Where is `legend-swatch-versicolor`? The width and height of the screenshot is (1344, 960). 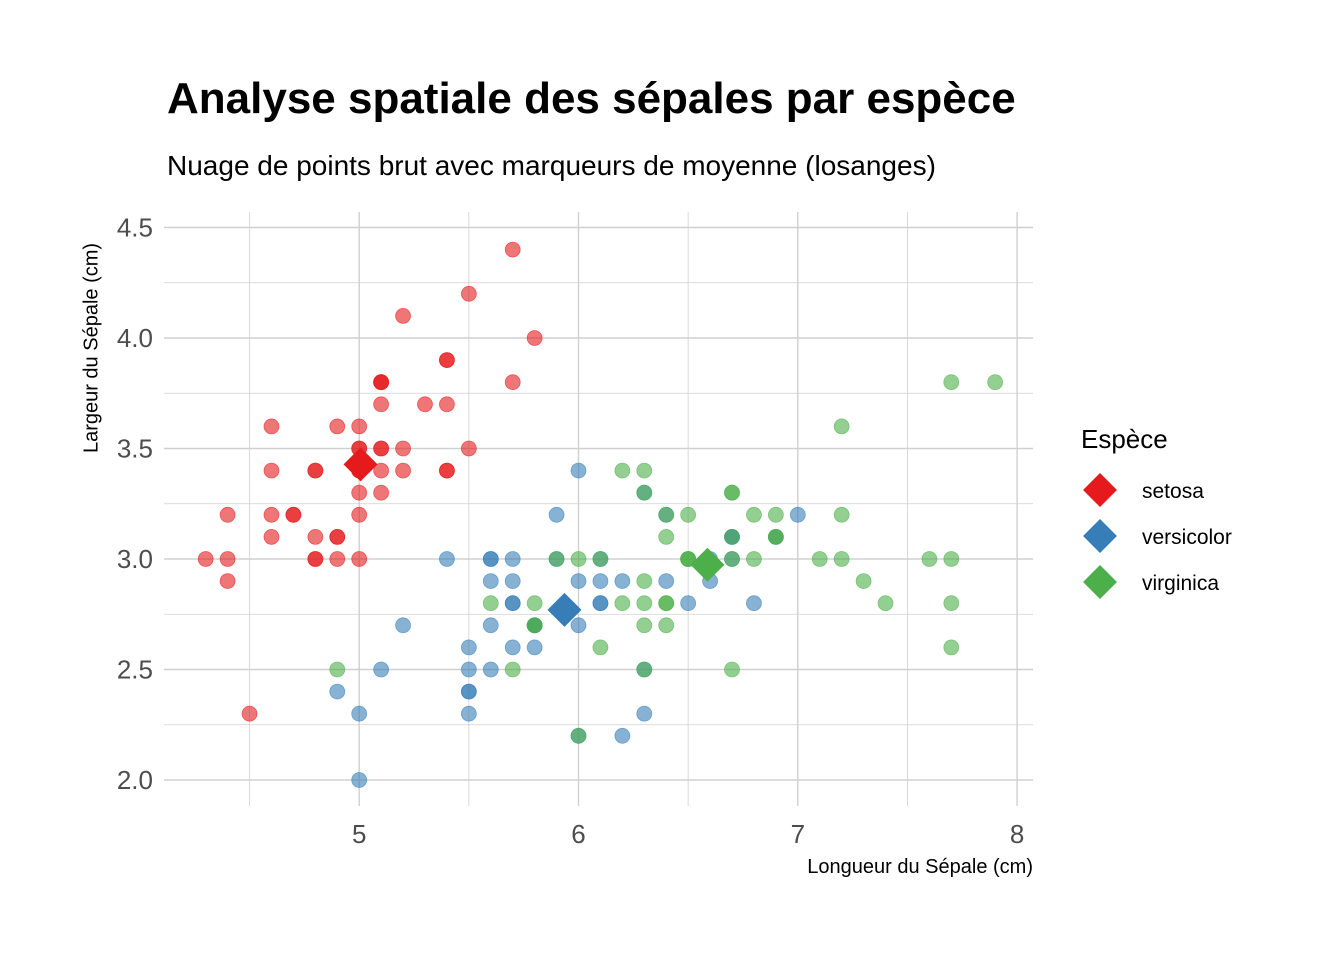 legend-swatch-versicolor is located at coordinates (1100, 536).